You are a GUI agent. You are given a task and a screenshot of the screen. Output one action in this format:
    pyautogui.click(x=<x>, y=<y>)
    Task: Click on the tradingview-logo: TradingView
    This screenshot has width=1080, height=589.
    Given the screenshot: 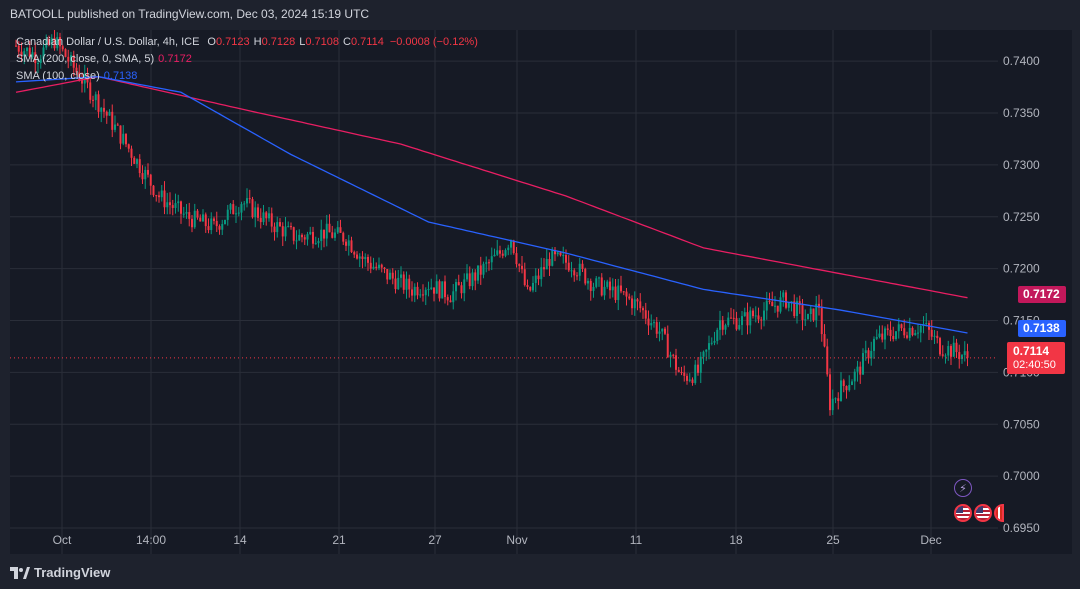 What is the action you would take?
    pyautogui.click(x=60, y=572)
    